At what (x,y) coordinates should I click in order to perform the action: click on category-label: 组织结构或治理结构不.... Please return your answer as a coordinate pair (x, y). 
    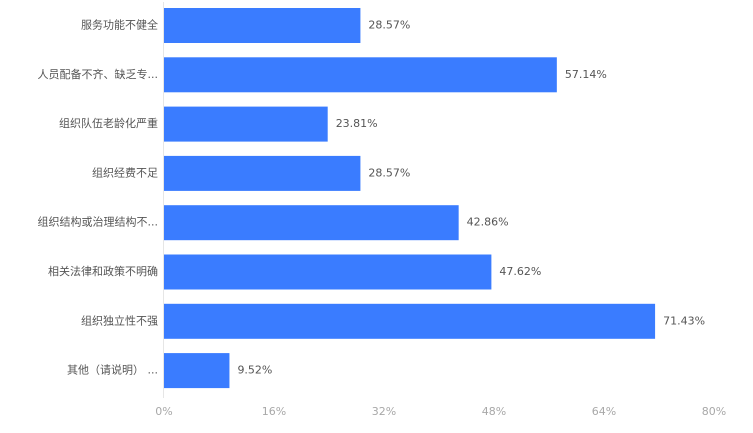
    Looking at the image, I should click on (98, 222).